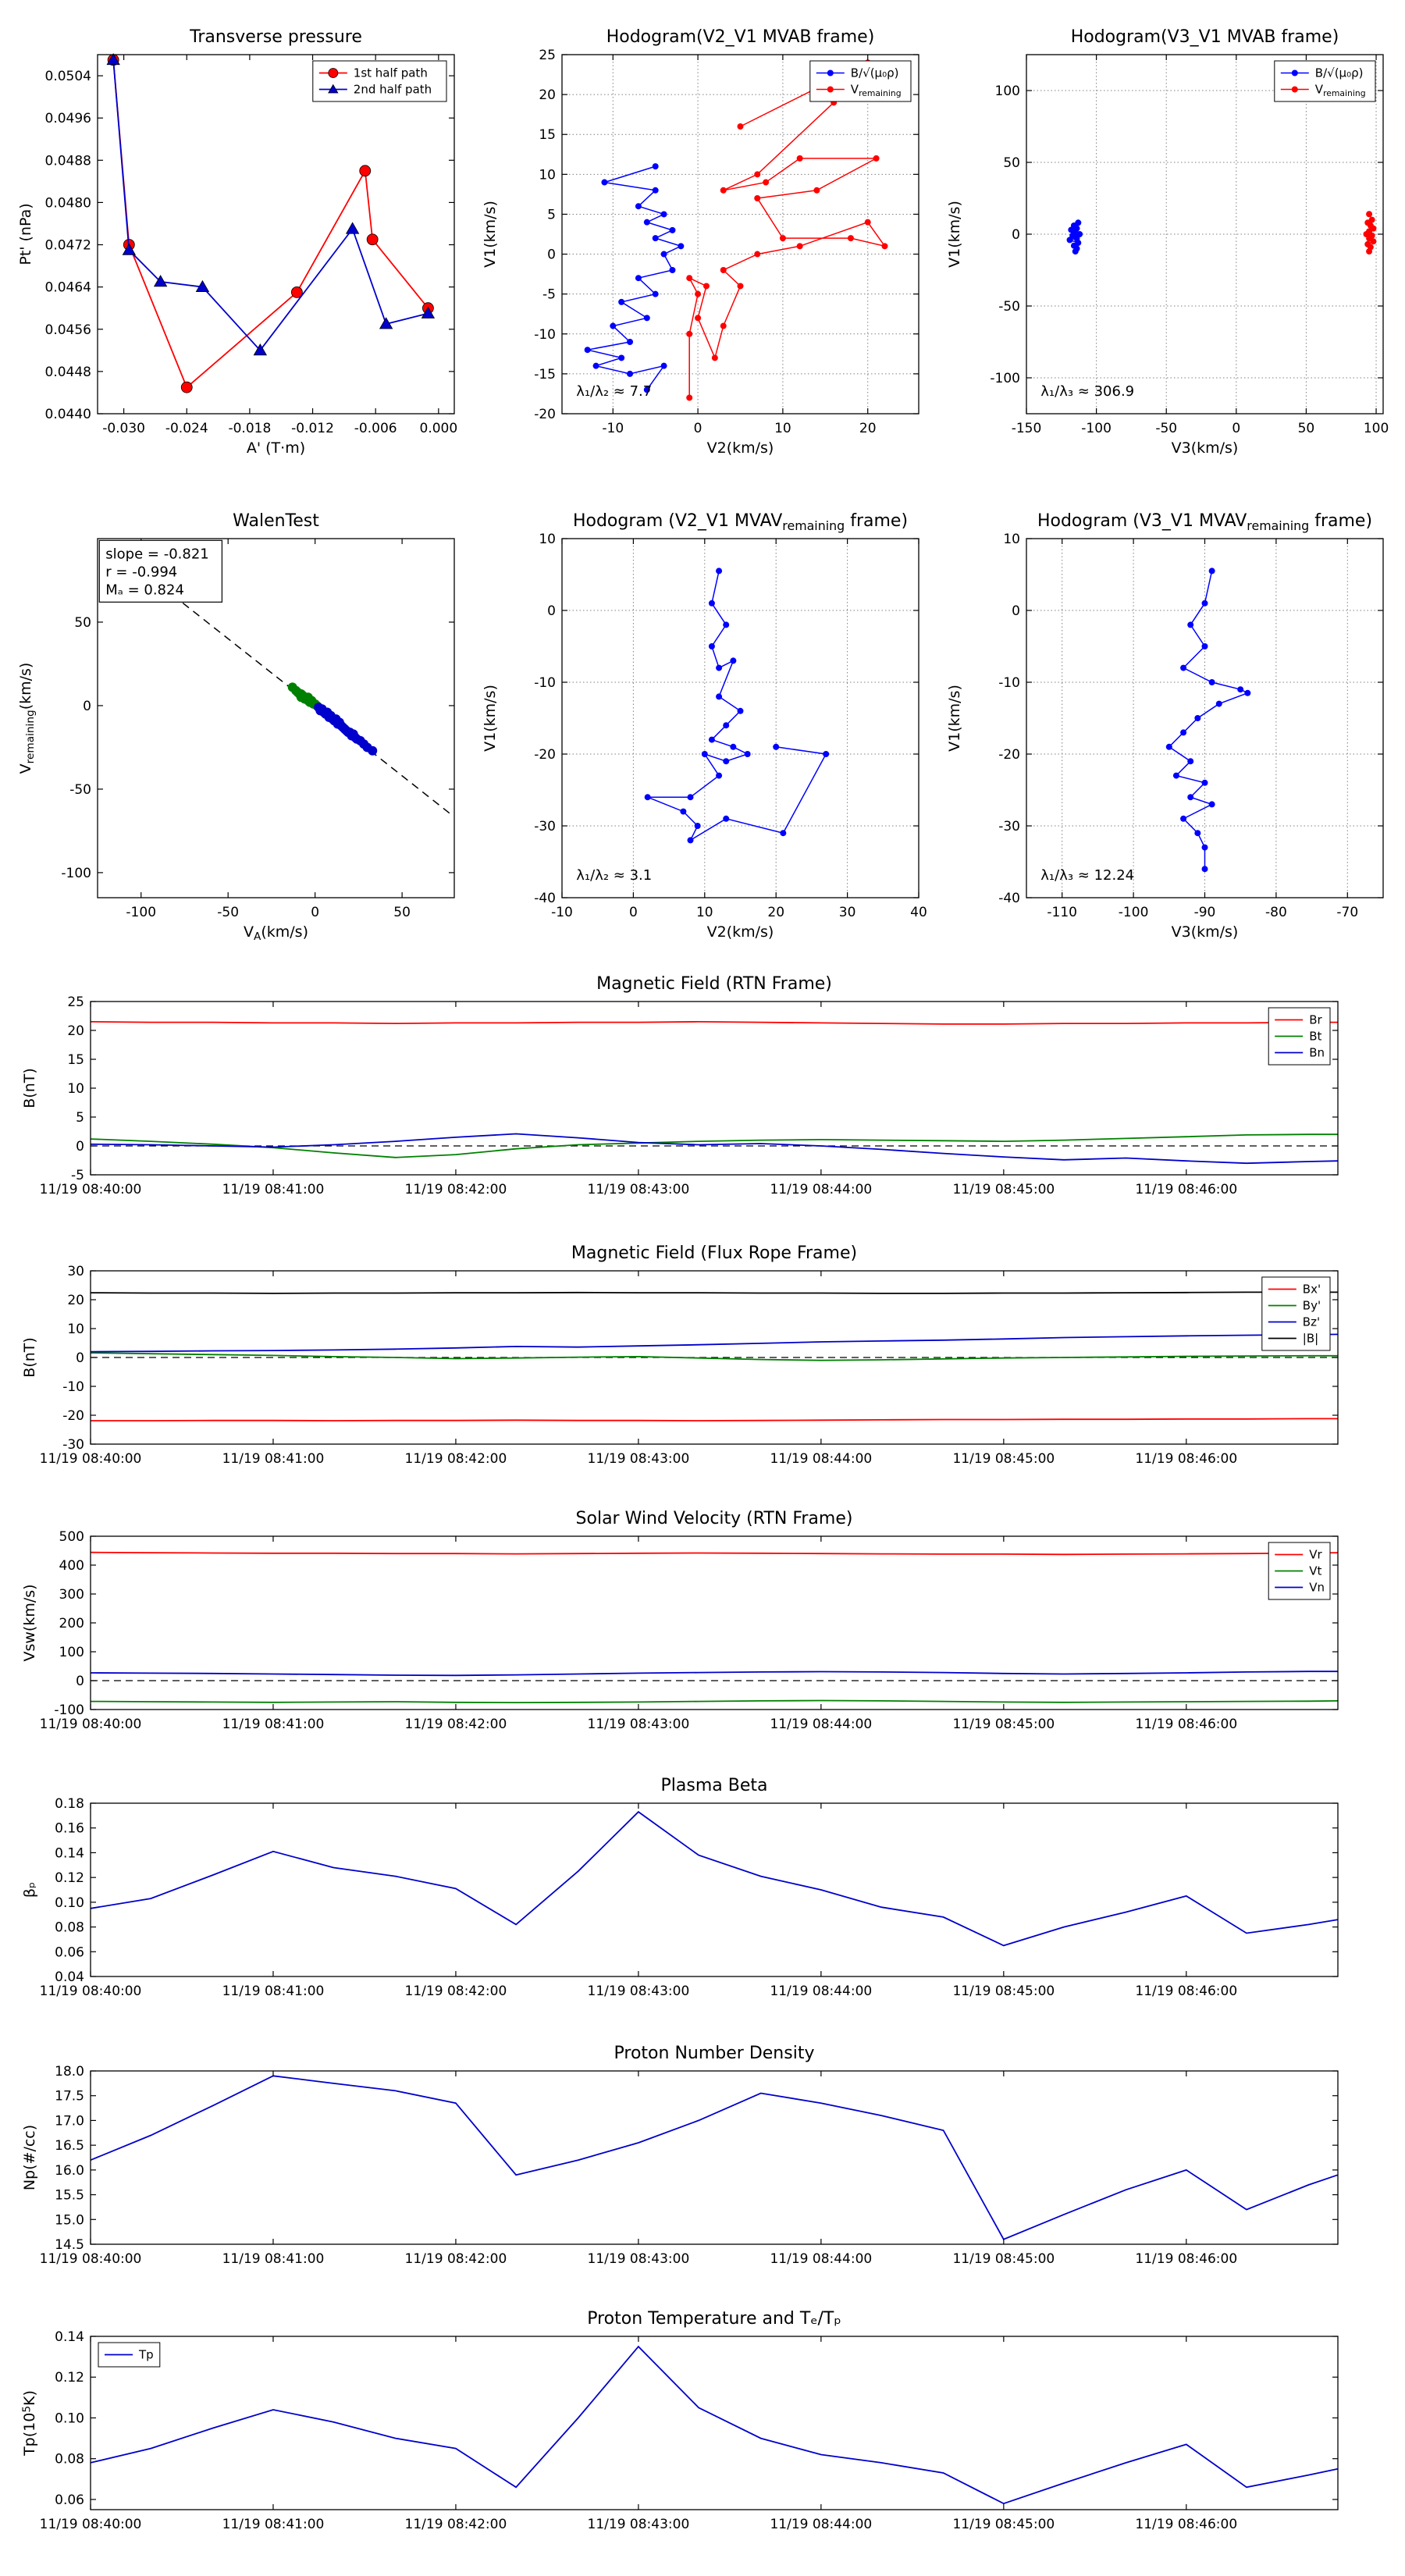 The image size is (1405, 2576). I want to click on legend: Bx' By' Bz' |B|, so click(1296, 1313).